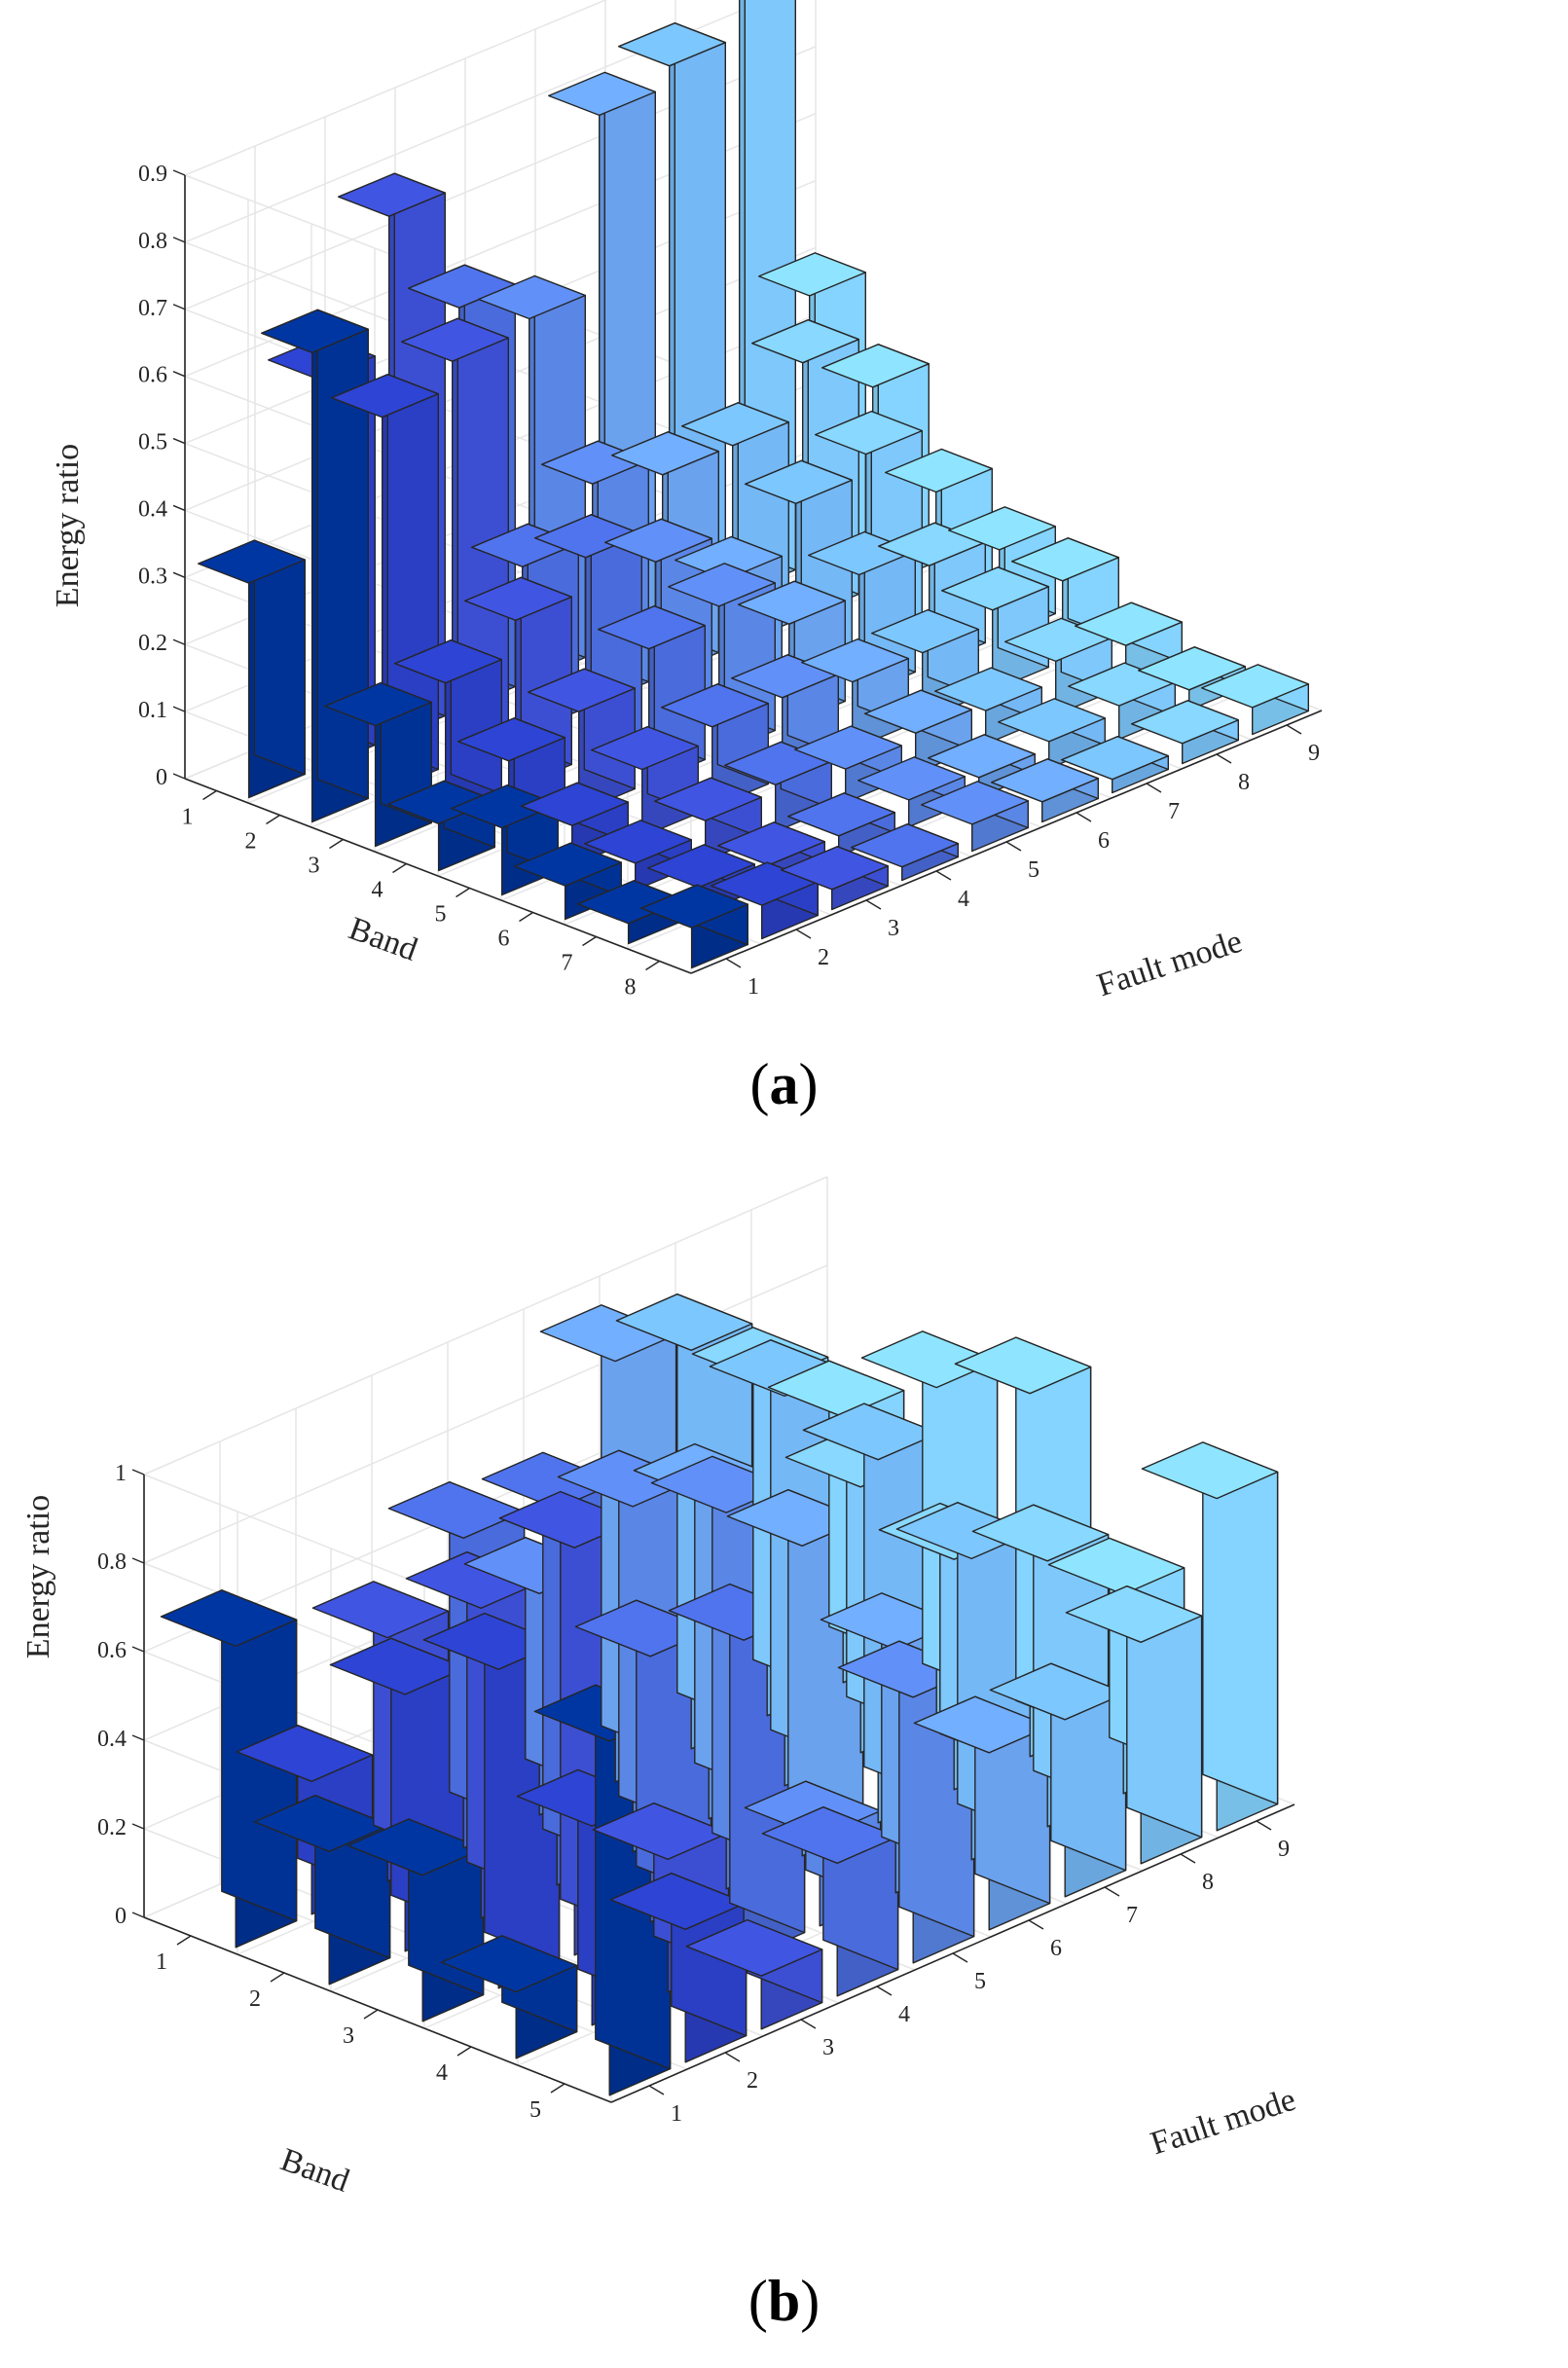 This screenshot has height=2368, width=1568. Describe the element at coordinates (152, 710) in the screenshot. I see `z-tick-label: 0.1` at that location.